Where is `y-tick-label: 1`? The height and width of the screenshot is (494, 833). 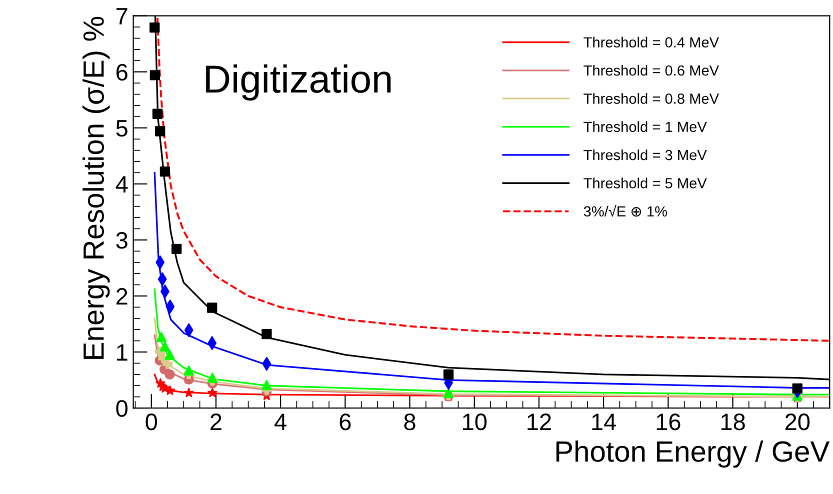 y-tick-label: 1 is located at coordinates (122, 352).